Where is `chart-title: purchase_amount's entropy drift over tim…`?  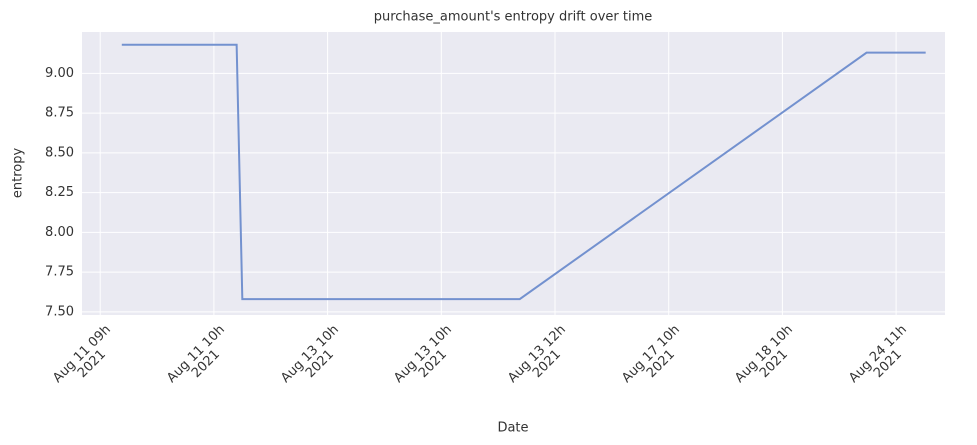
chart-title: purchase_amount's entropy drift over tim… is located at coordinates (513, 17).